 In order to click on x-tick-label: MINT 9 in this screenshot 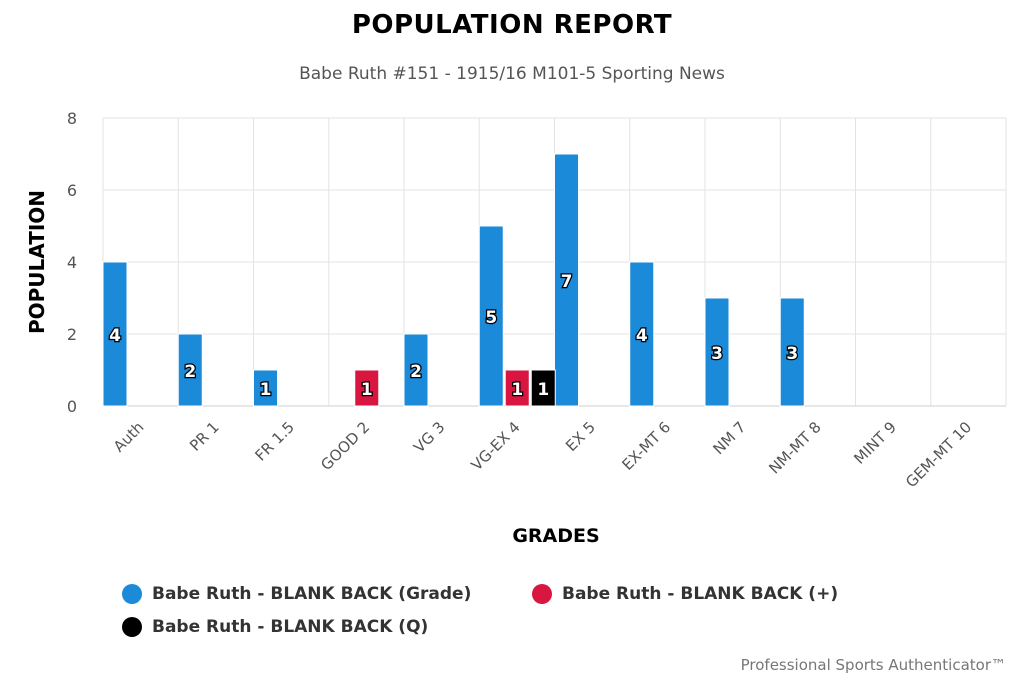, I will do `click(875, 443)`.